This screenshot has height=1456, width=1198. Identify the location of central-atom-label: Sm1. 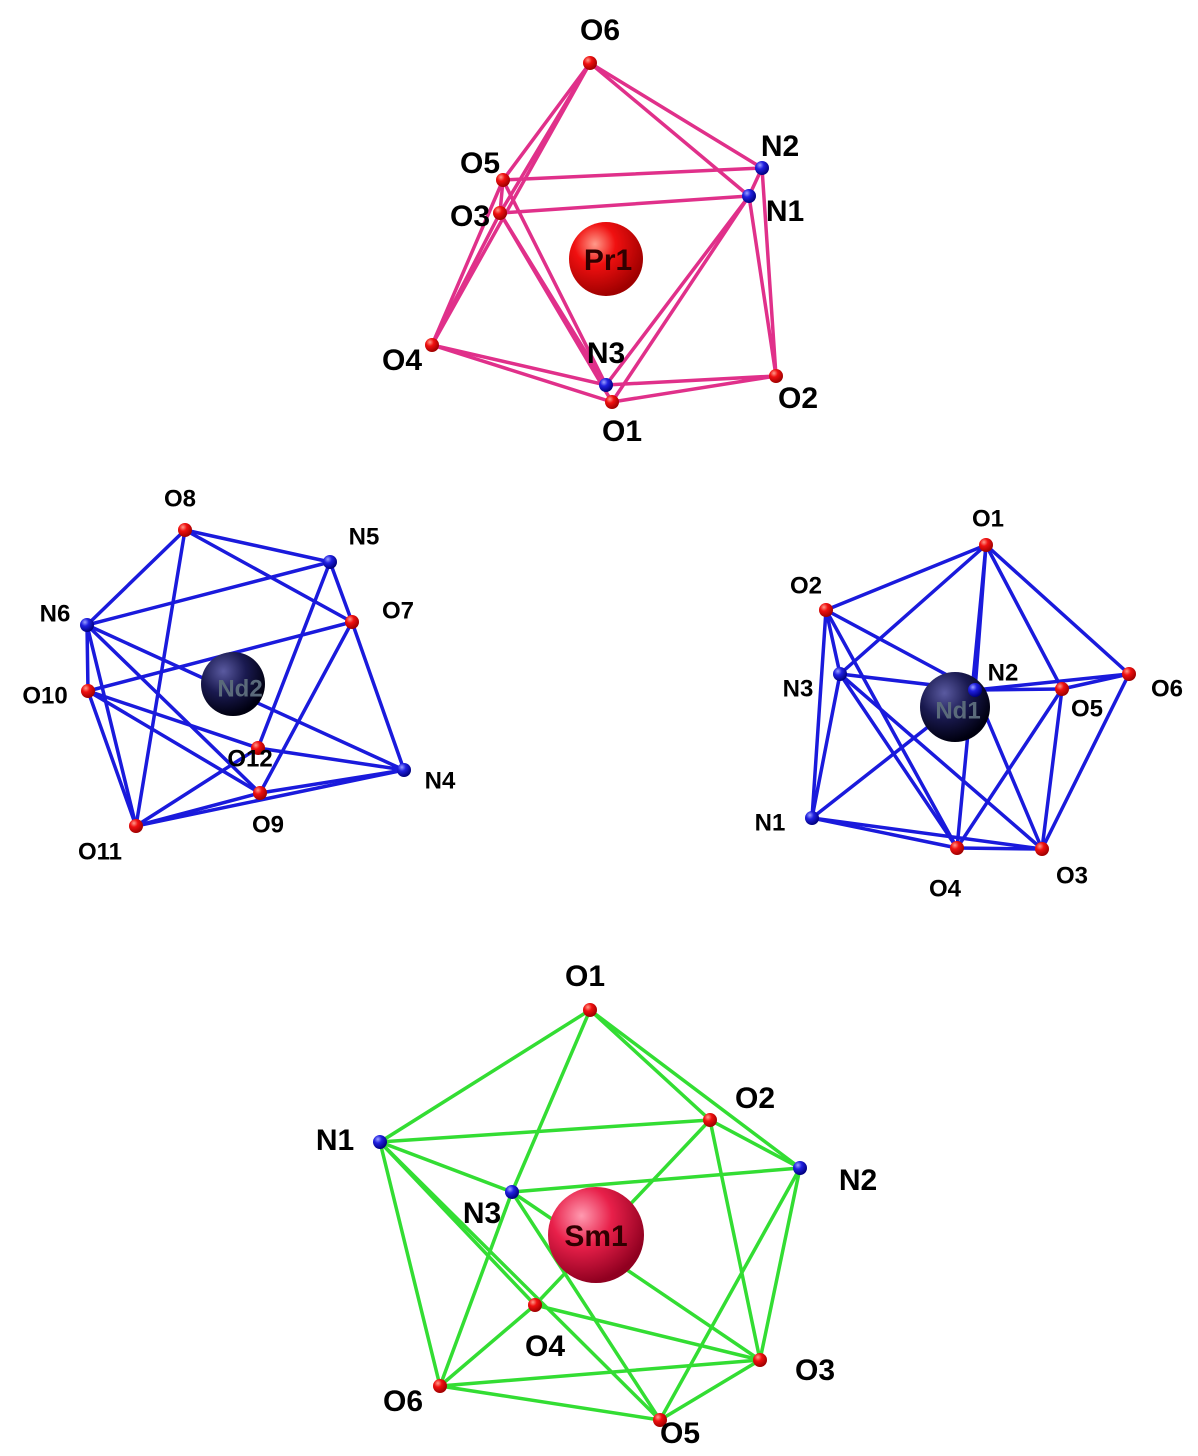
(595, 1236).